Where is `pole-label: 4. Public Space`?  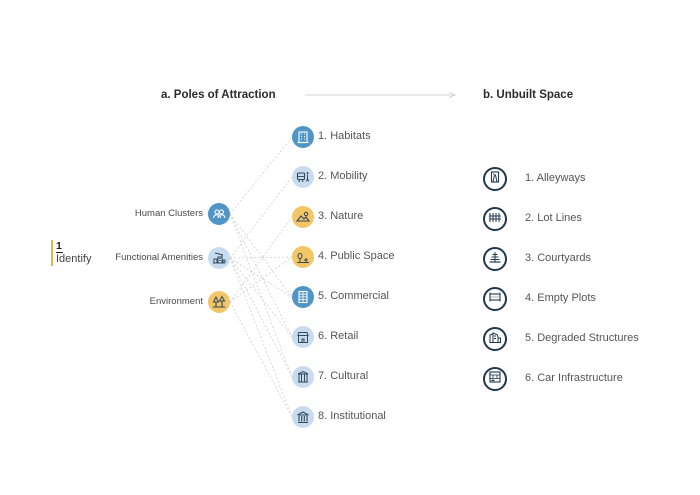
pole-label: 4. Public Space is located at coordinates (356, 256).